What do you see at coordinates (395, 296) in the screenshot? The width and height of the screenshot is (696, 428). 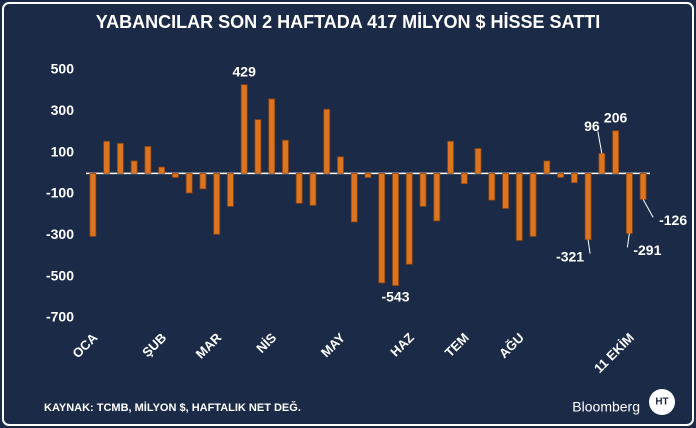 I see `data-label: -543` at bounding box center [395, 296].